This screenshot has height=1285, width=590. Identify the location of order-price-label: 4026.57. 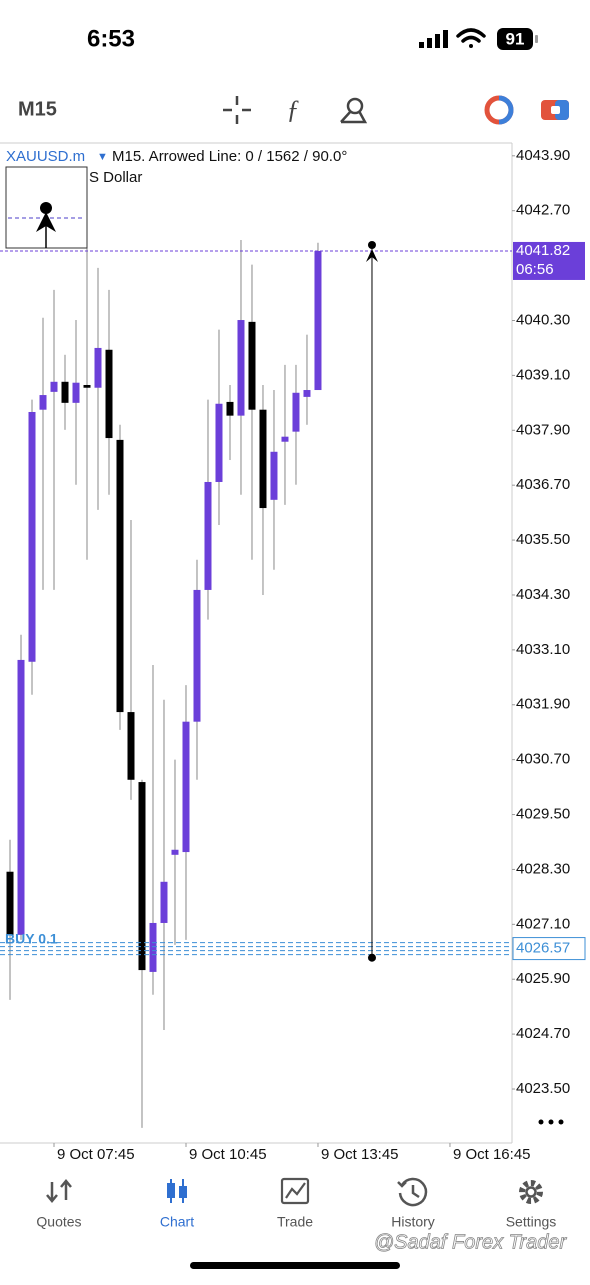
(543, 948).